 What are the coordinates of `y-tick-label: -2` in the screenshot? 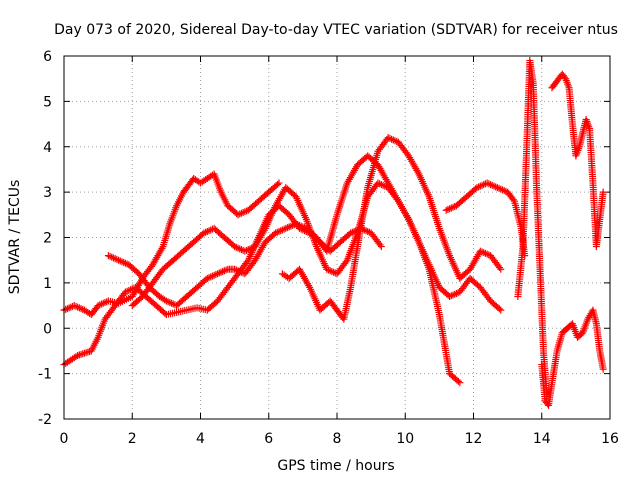 It's located at (45, 420).